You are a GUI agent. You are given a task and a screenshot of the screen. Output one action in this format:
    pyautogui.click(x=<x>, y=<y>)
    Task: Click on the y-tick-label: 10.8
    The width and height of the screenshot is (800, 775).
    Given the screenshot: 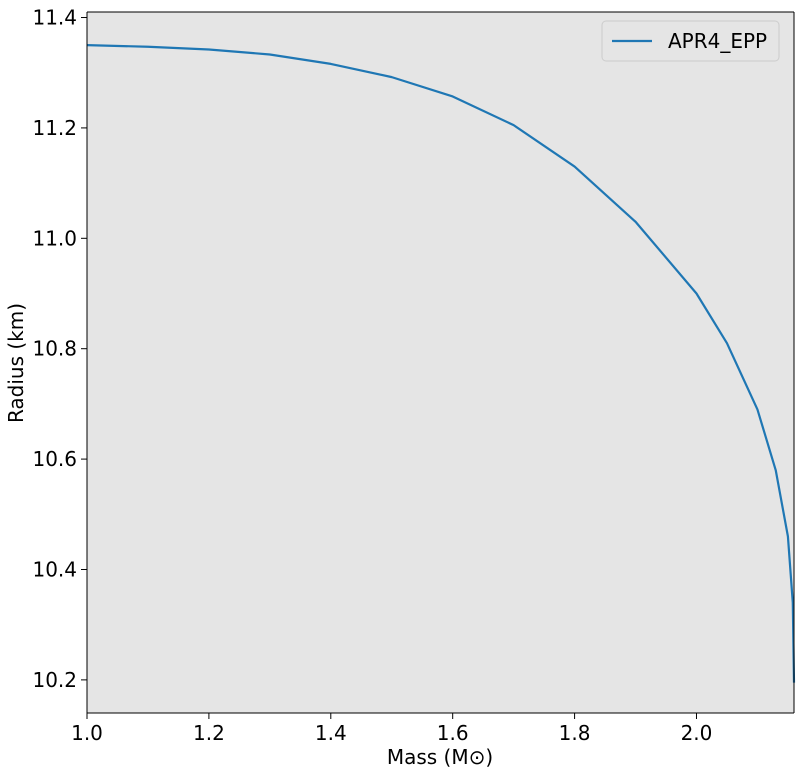 What is the action you would take?
    pyautogui.click(x=54, y=349)
    